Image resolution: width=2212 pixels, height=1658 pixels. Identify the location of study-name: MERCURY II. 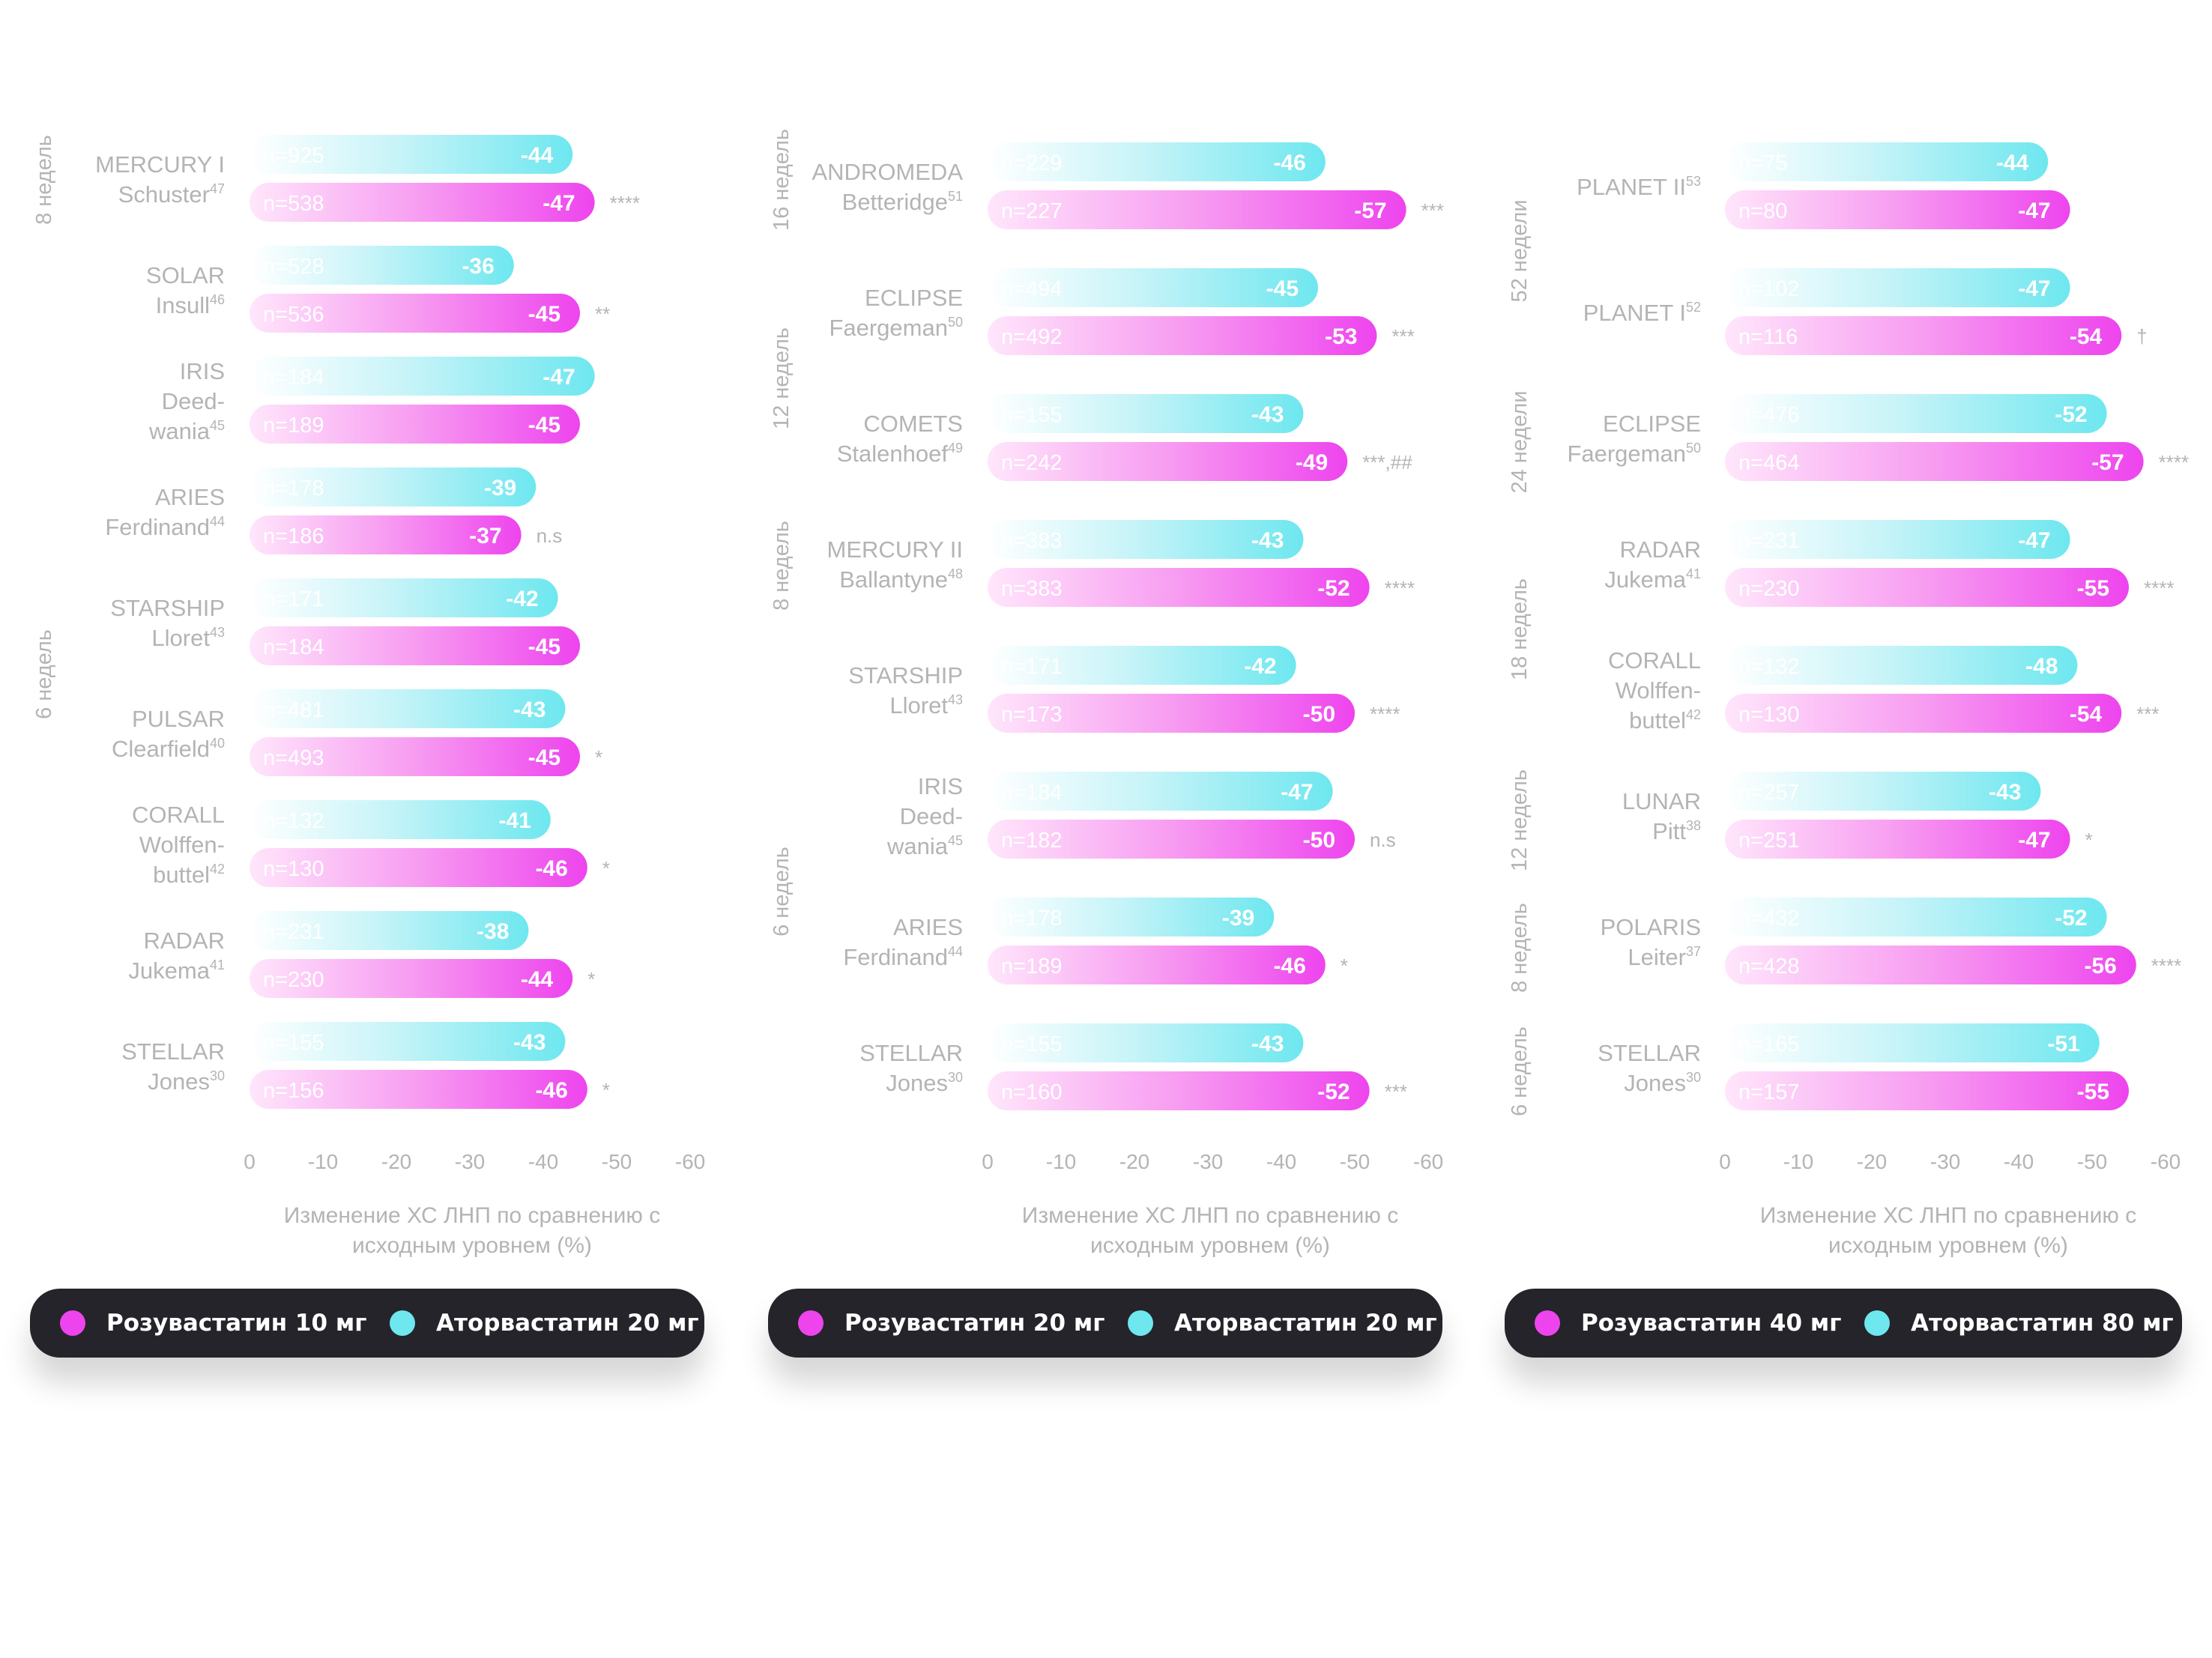
(895, 549).